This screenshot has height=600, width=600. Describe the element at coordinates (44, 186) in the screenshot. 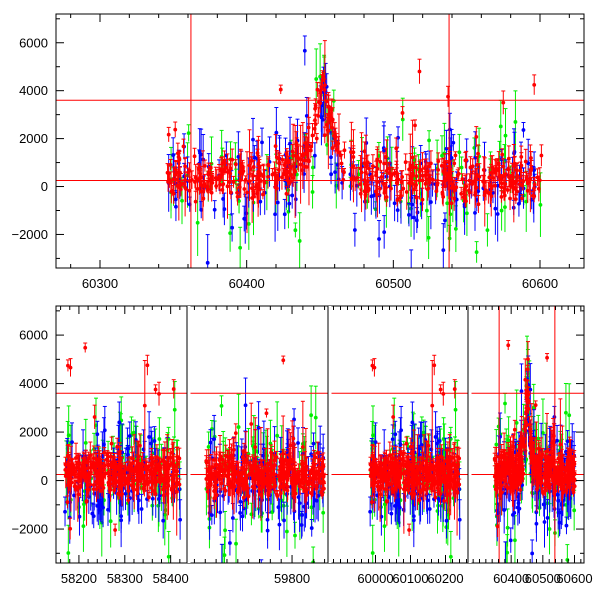

I see `y-tick-label: 0` at that location.